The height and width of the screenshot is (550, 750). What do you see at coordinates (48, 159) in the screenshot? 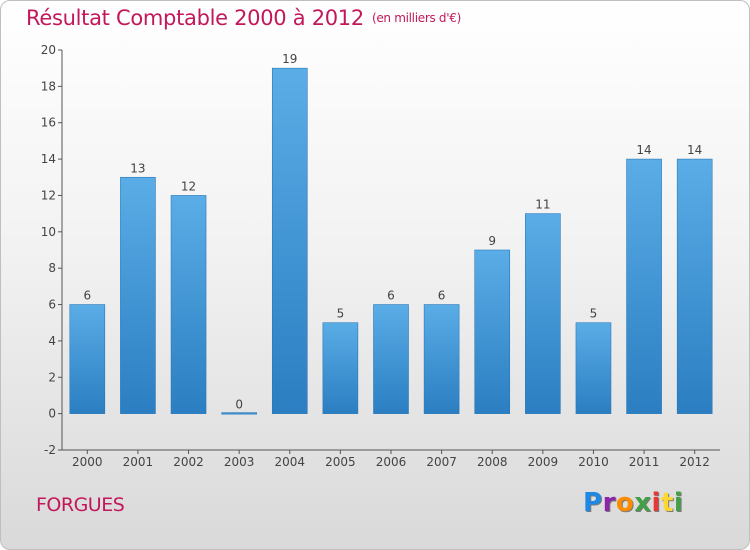
I see `y-tick-label: 14` at bounding box center [48, 159].